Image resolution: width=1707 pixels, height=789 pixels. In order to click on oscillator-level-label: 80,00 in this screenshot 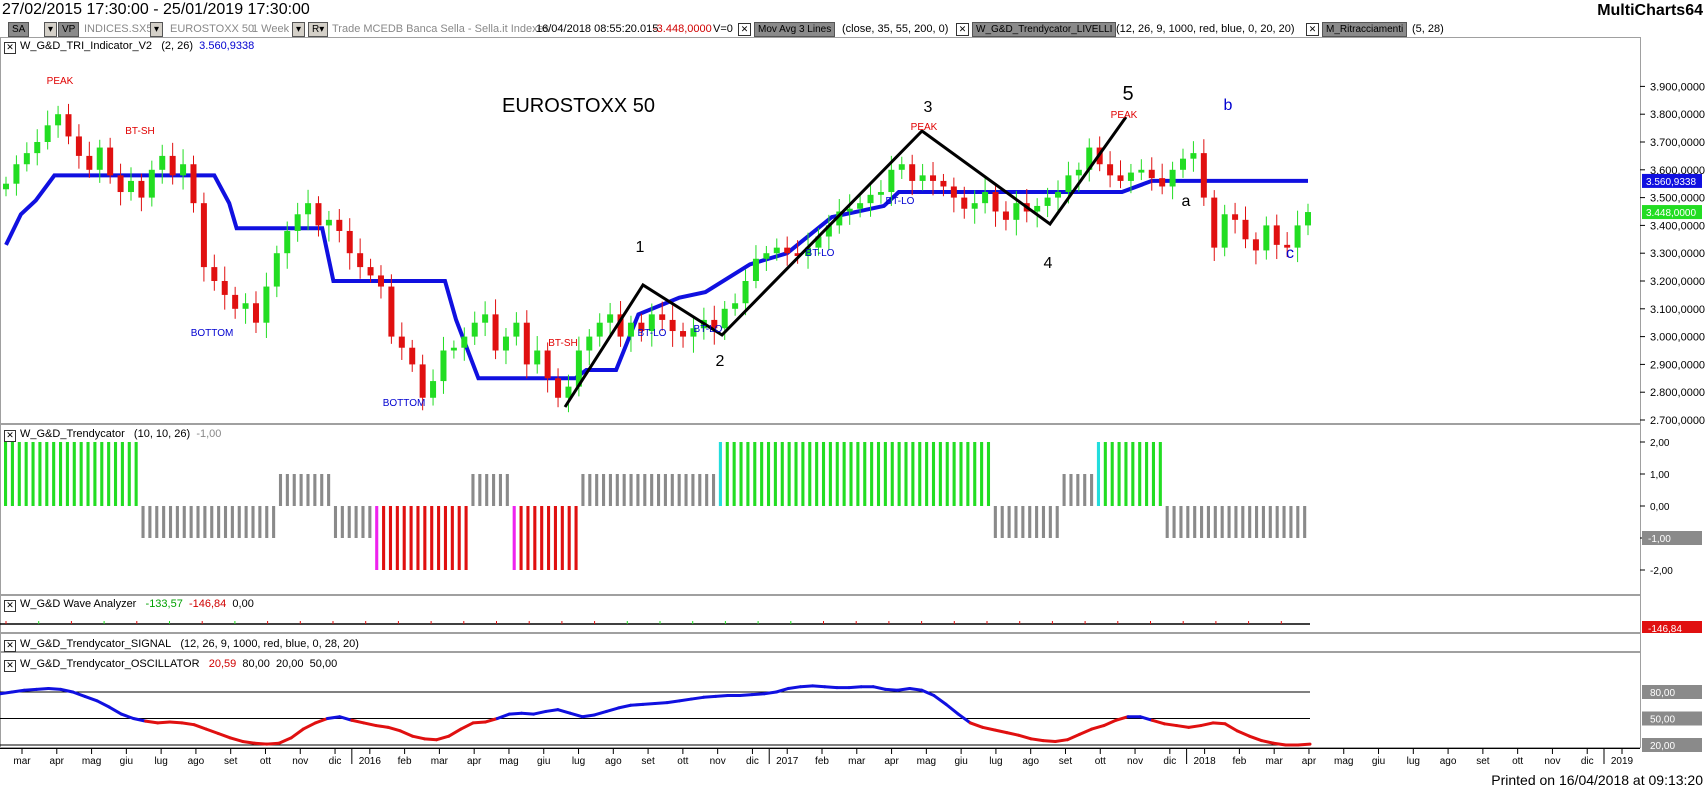, I will do `click(1662, 693)`.